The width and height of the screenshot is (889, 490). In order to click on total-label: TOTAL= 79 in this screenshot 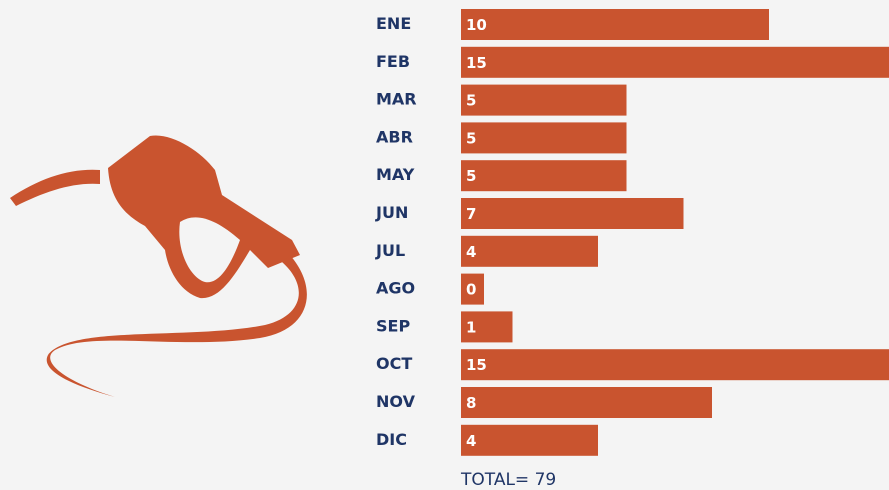, I will do `click(508, 480)`.